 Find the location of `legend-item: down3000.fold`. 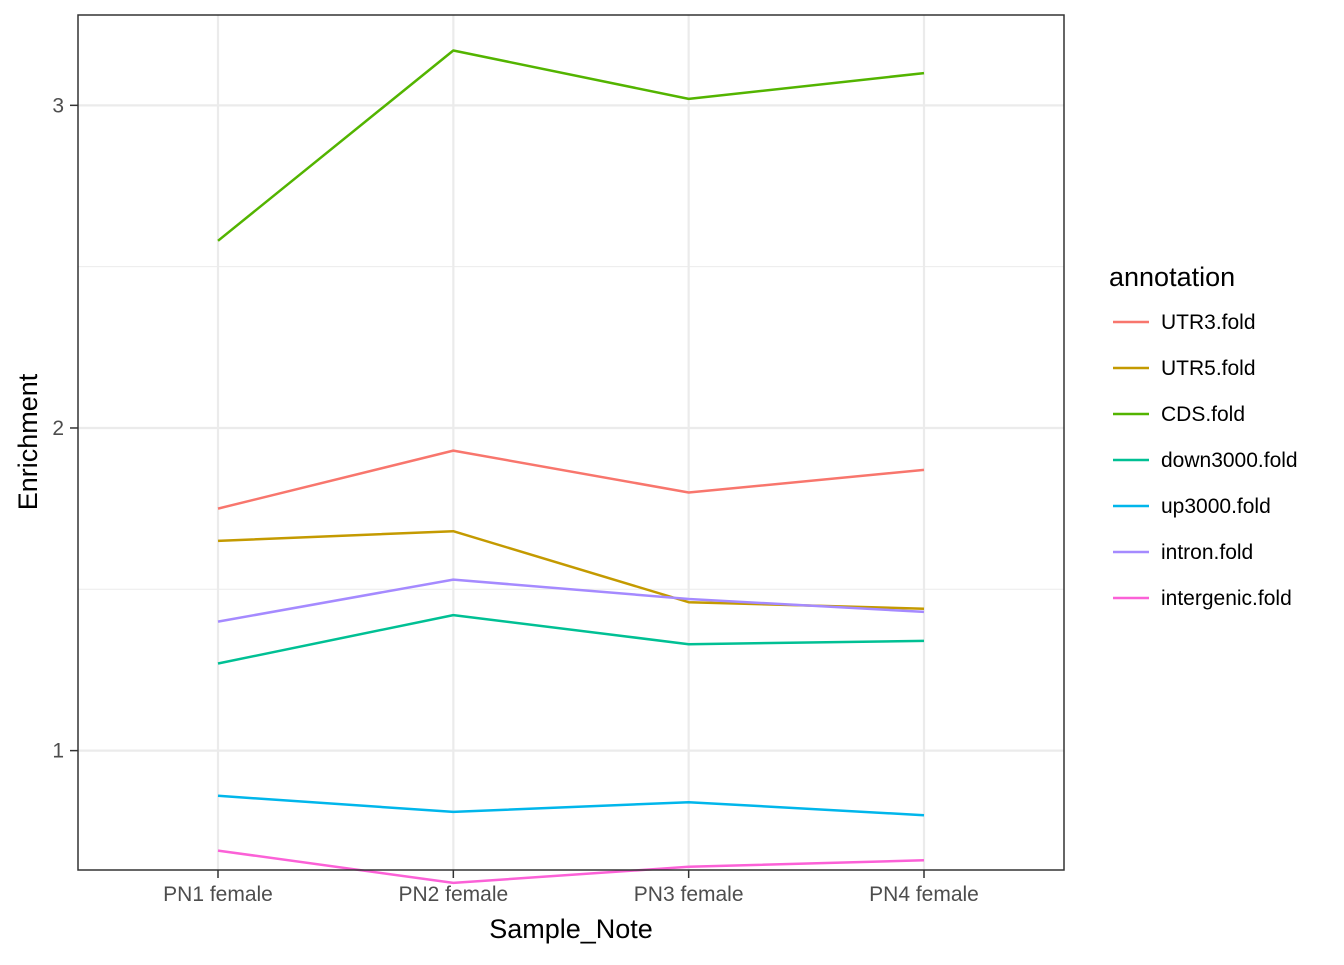

legend-item: down3000.fold is located at coordinates (1205, 460).